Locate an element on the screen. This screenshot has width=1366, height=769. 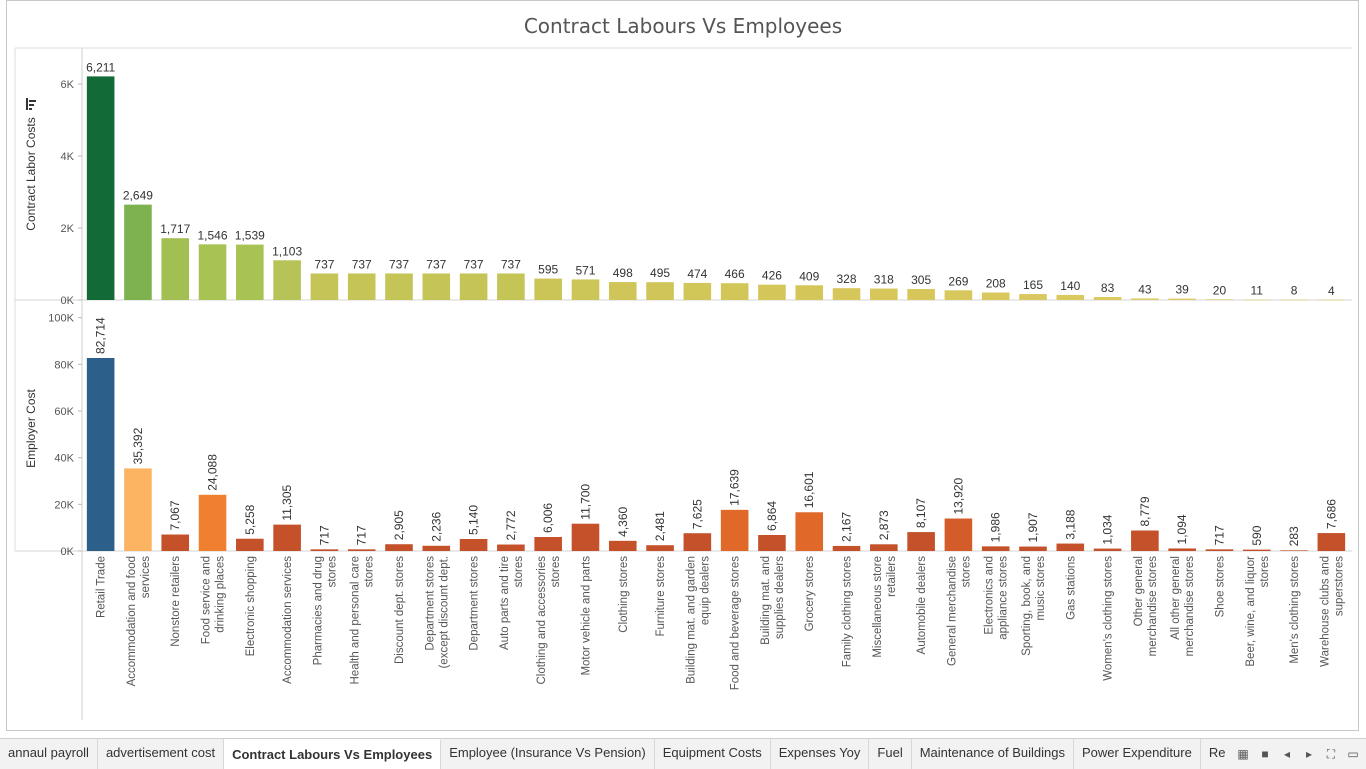
category-label: Electronic shopping is located at coordinates (251, 606).